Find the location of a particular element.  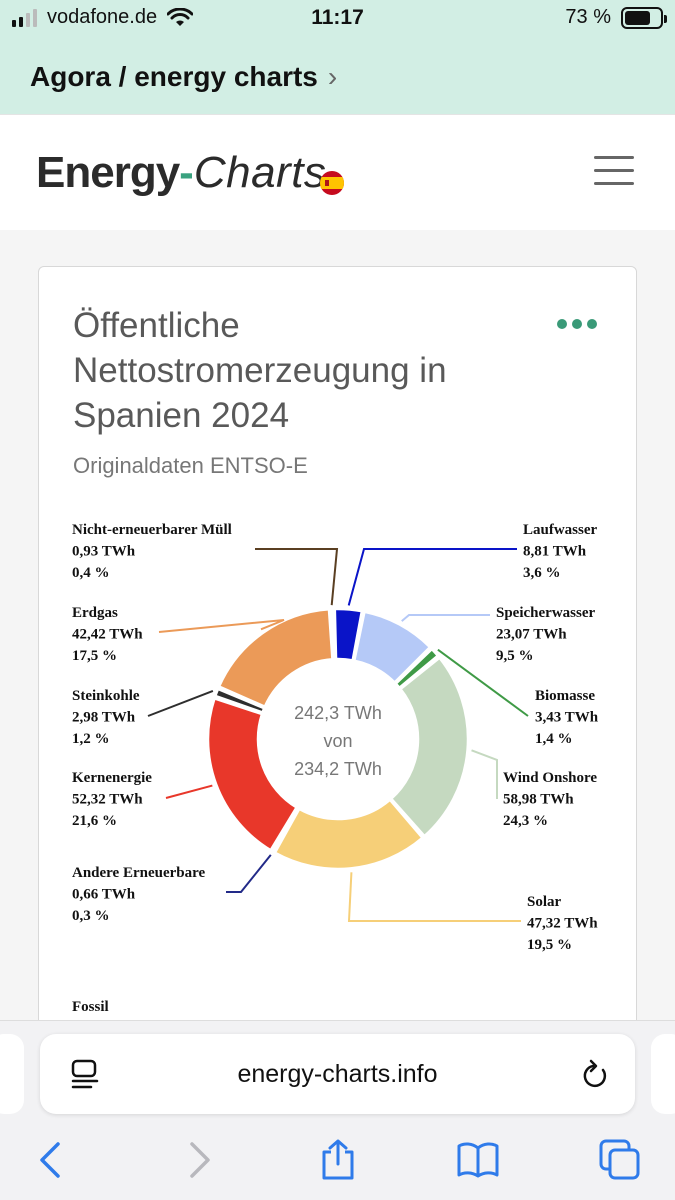

label-value-speicherwasser: 23,07 TWh is located at coordinates (531, 635).